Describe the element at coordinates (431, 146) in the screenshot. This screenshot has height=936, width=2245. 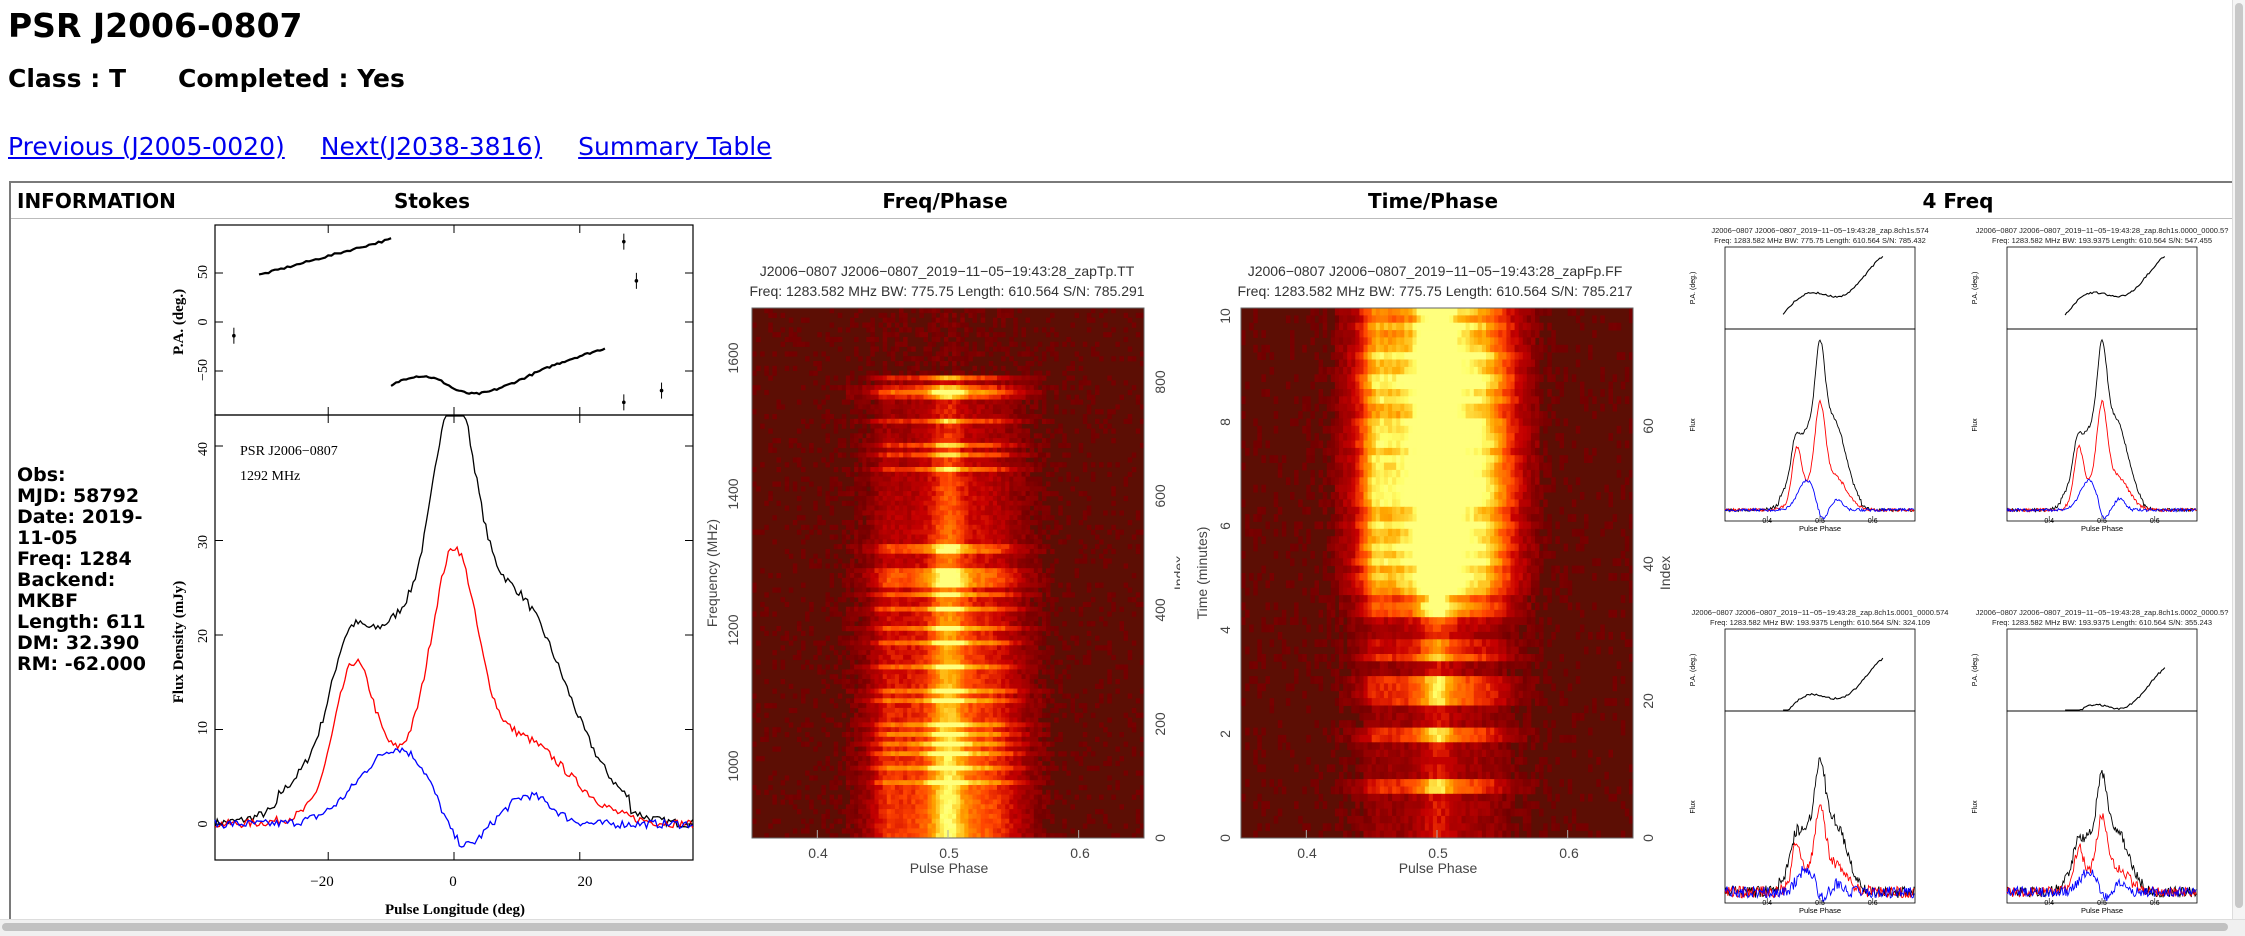
I see `next-link: Next(J2038-3816)` at that location.